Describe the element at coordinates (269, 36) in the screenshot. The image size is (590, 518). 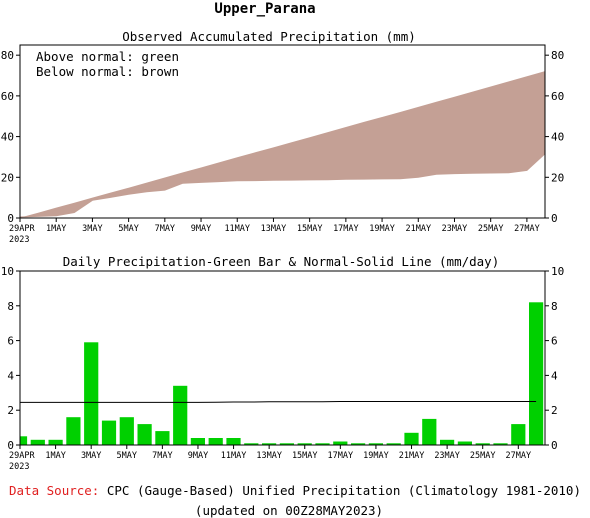
I see `accumulated-title: Observed Accumulated Precipitation (mm)` at that location.